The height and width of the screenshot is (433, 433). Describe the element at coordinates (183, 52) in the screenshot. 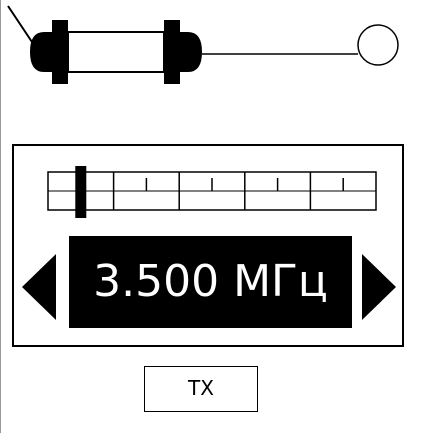

I see `connector-right-cap` at that location.